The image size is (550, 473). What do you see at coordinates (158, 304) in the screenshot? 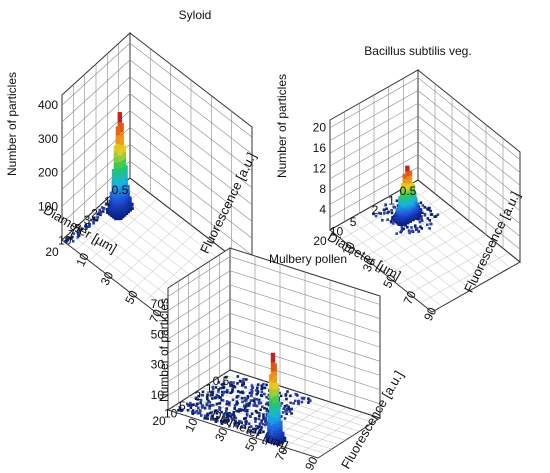
I see `z-tick-label: 70` at bounding box center [158, 304].